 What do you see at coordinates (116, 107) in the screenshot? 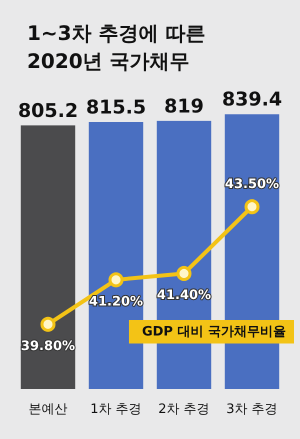
I see `data-label: 815.5` at bounding box center [116, 107].